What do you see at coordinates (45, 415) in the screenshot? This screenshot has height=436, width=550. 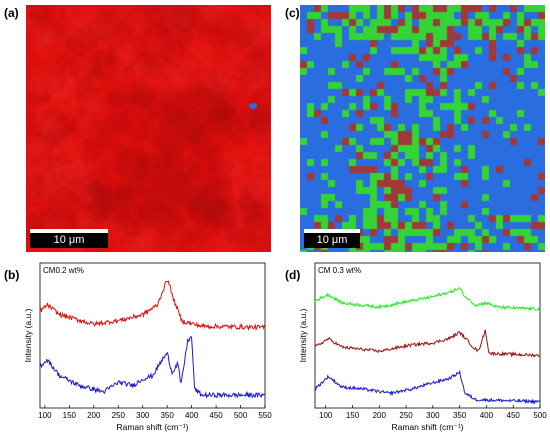 I see `chart-b-xtick-label-100: 100` at bounding box center [45, 415].